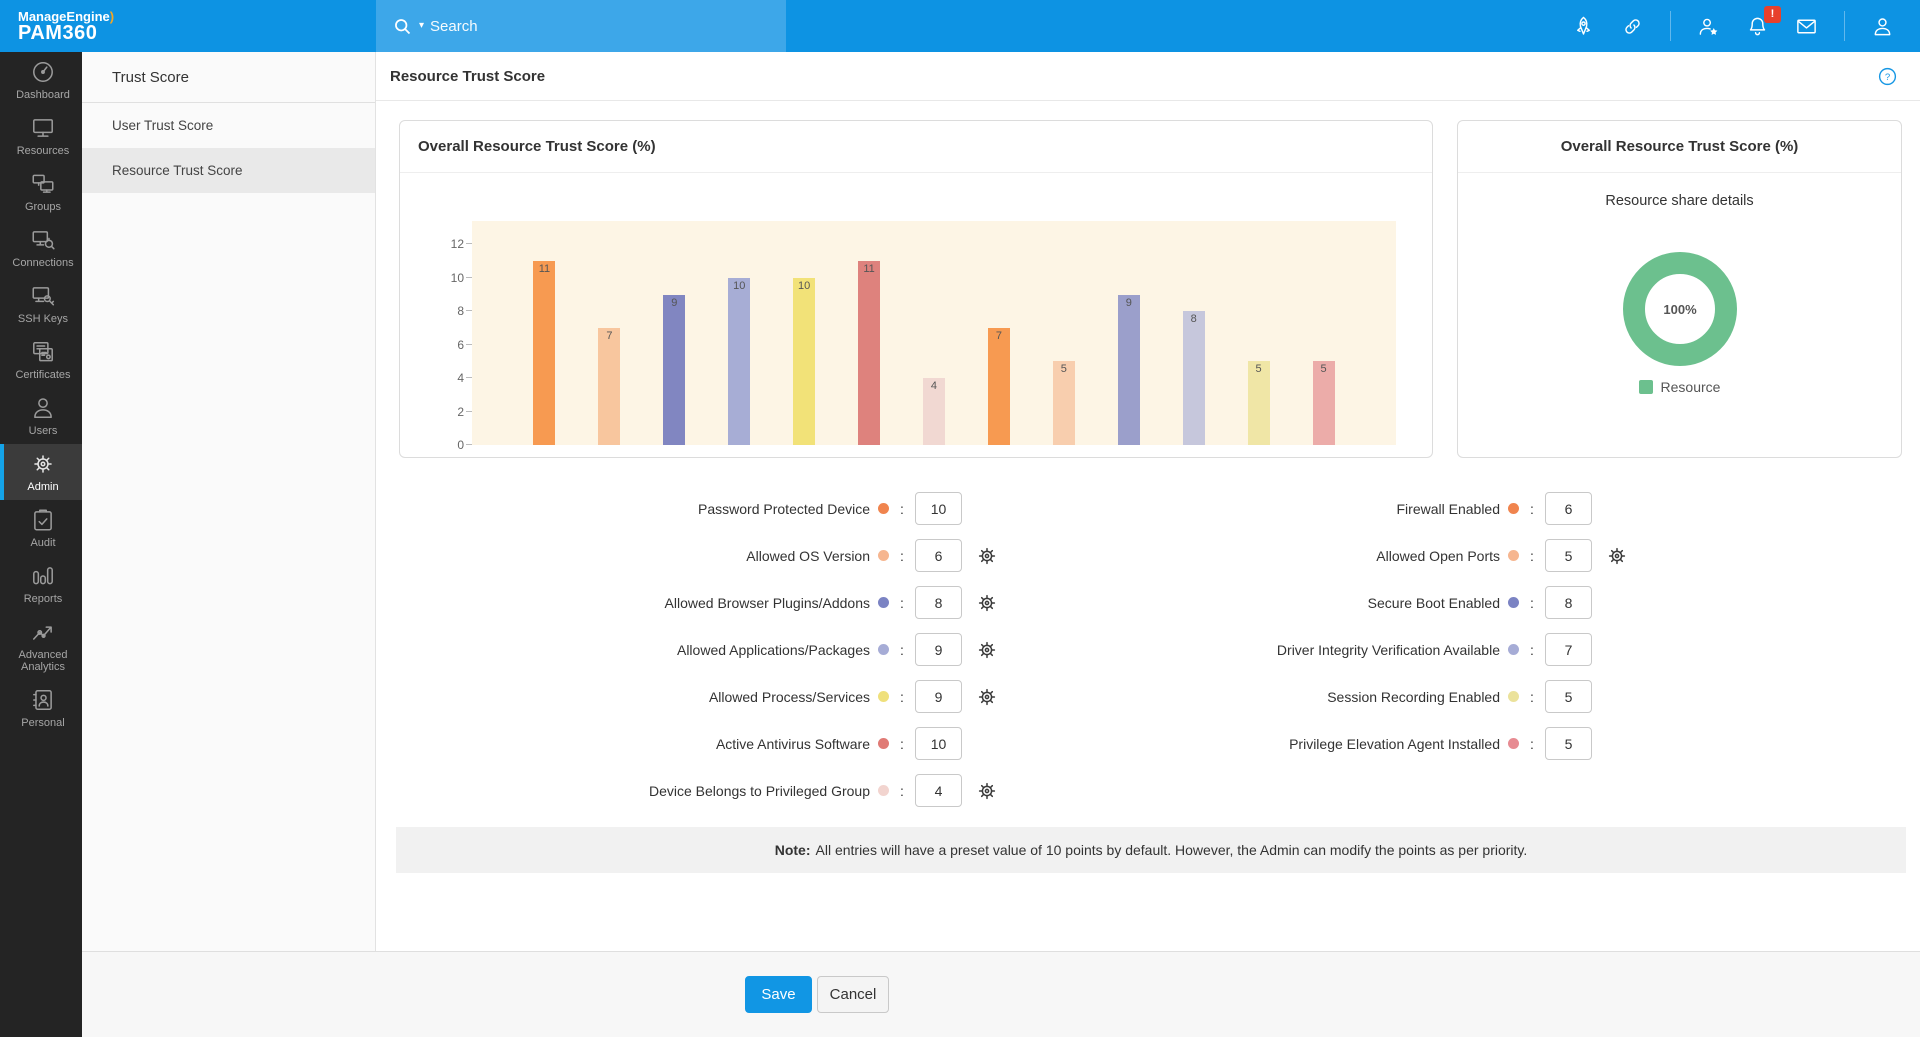 The height and width of the screenshot is (1037, 1920). I want to click on rail-item-connections: Connections, so click(41, 248).